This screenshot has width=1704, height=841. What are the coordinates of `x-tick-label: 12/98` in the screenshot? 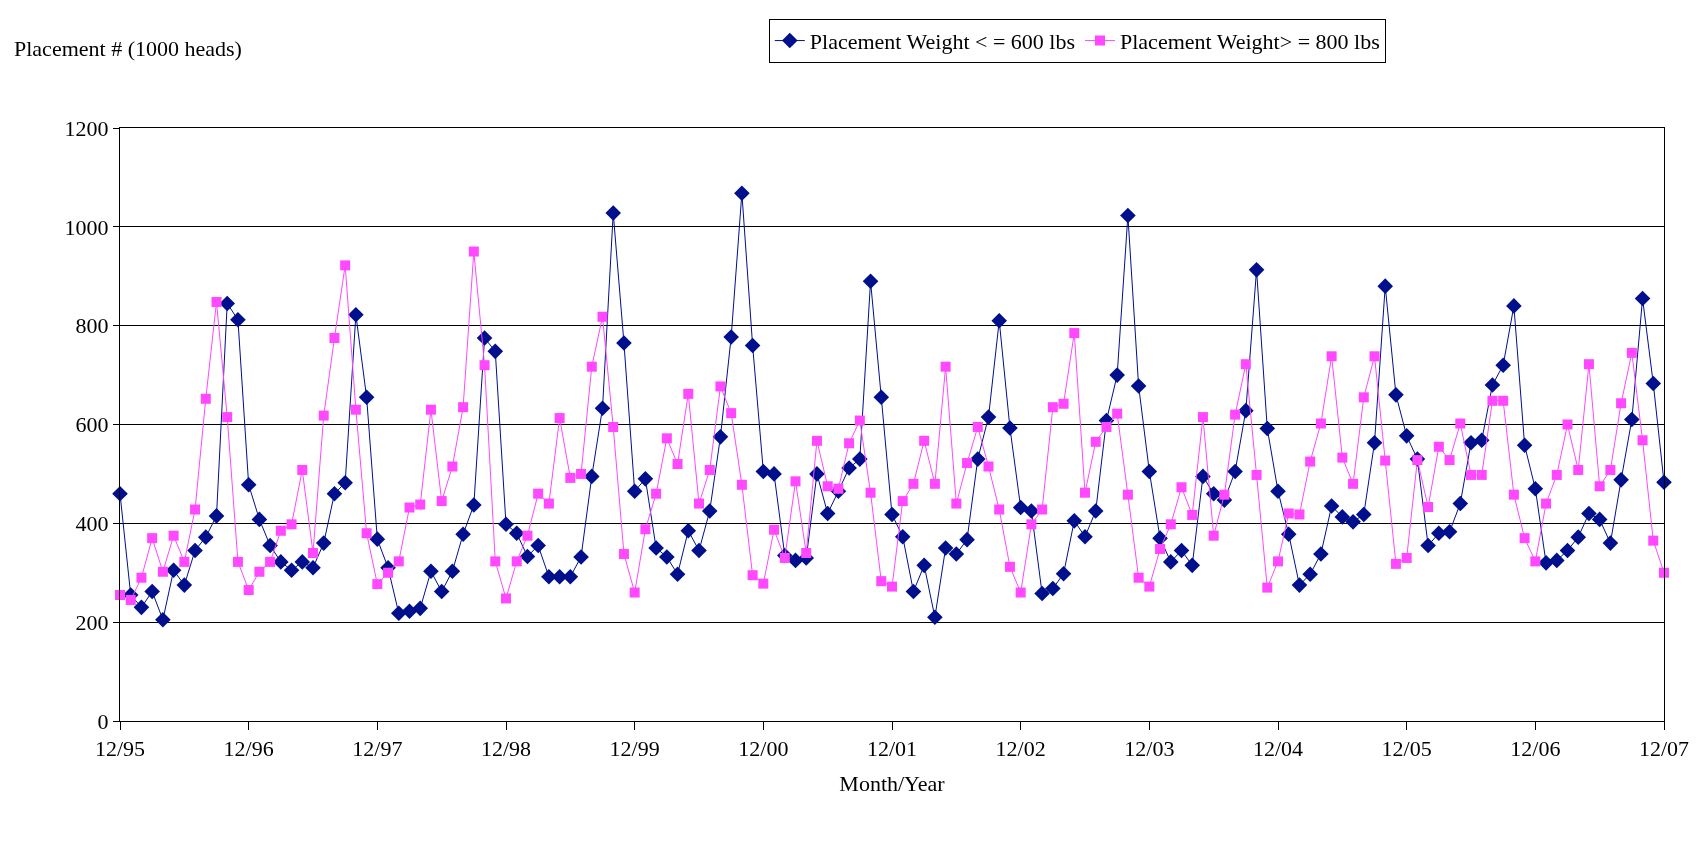 It's located at (506, 749).